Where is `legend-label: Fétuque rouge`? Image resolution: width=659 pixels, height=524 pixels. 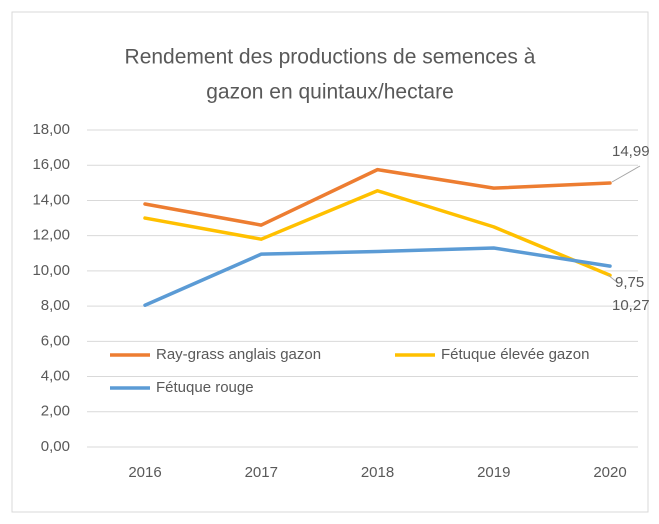 legend-label: Fétuque rouge is located at coordinates (205, 387).